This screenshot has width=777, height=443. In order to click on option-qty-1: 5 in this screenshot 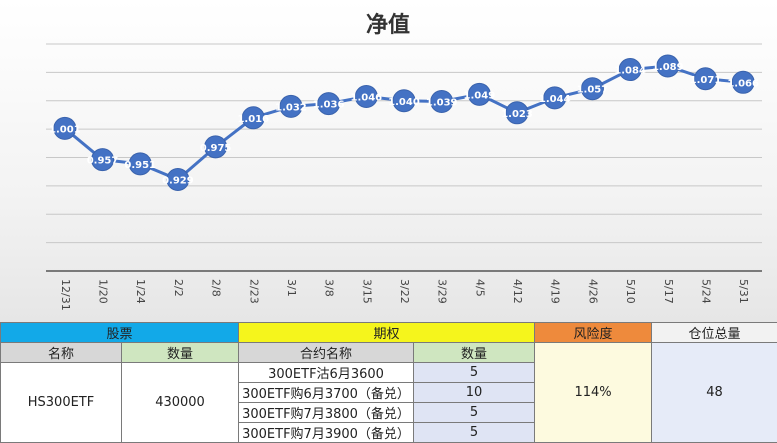, I will do `click(474, 372)`.